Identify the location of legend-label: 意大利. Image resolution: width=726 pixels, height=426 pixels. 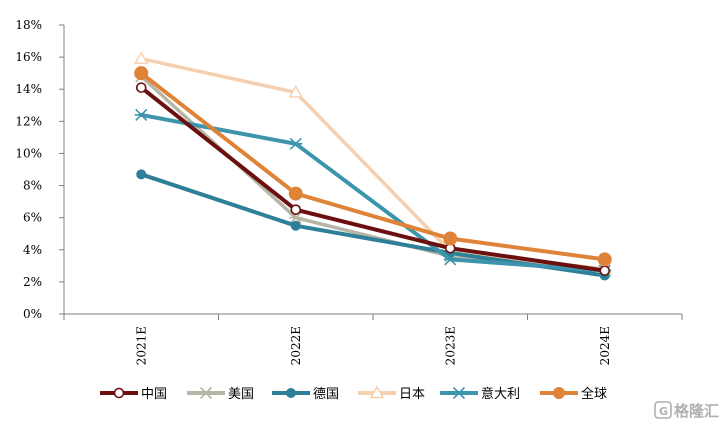
(500, 394).